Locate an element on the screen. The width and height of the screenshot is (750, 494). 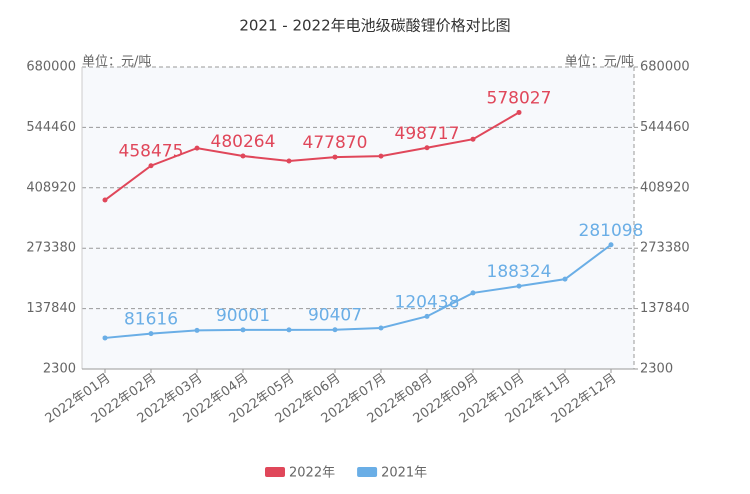
y2-tick-label: 273380 is located at coordinates (665, 248).